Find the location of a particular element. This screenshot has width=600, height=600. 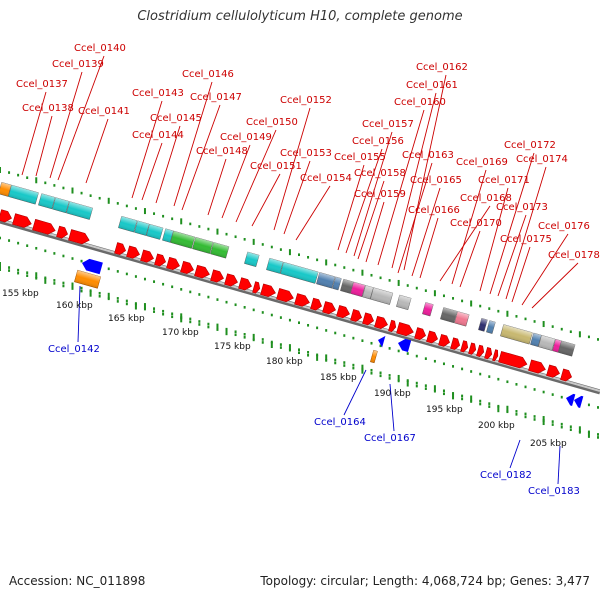

gene-label-text: Ccel_0145 is located at coordinates (176, 118).